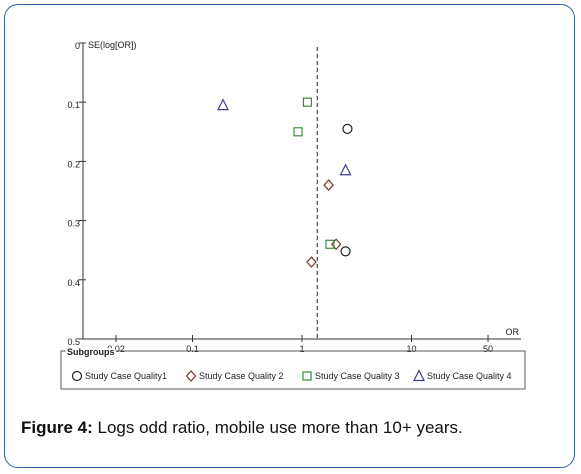 The height and width of the screenshot is (474, 581). Describe the element at coordinates (191, 376) in the screenshot. I see `legend-marker-diamond` at that location.